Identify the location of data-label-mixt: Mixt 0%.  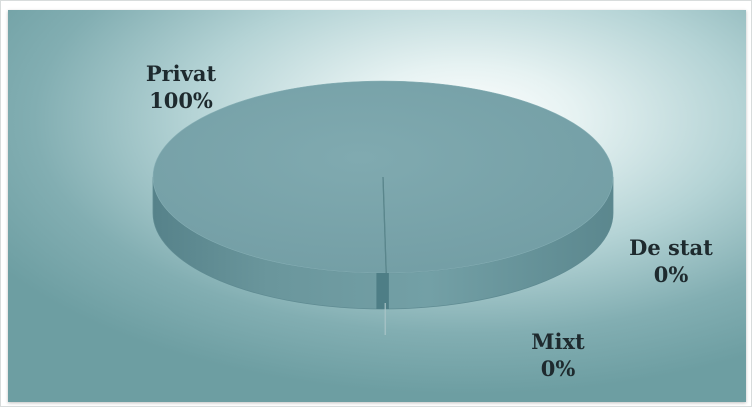
(558, 355).